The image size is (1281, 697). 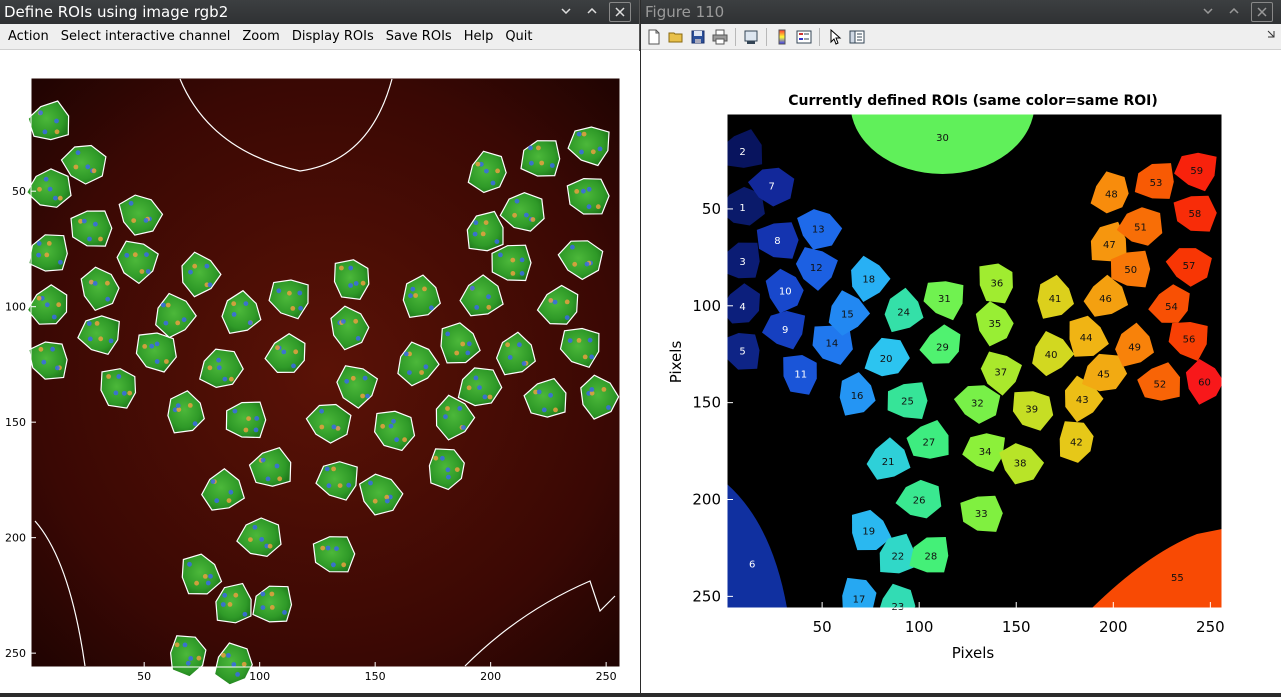 What do you see at coordinates (961, 12) in the screenshot?
I see `right-titlebar: Figure 110` at bounding box center [961, 12].